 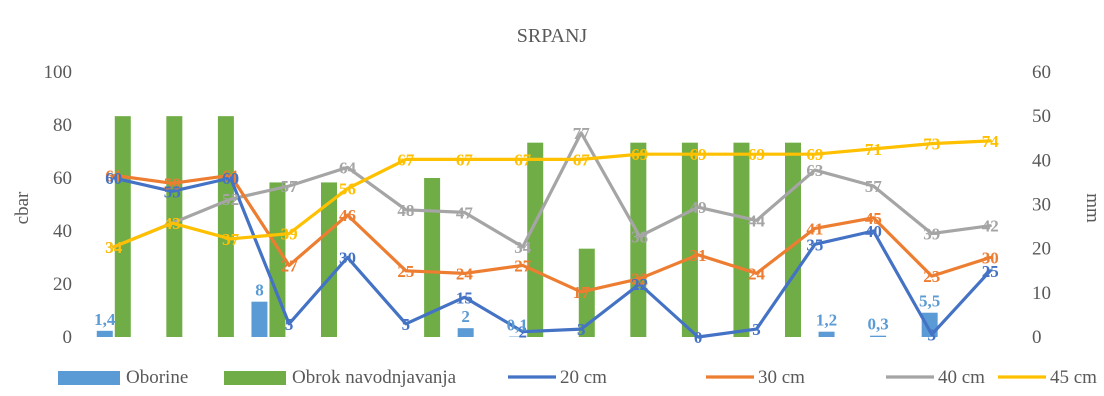 What do you see at coordinates (877, 324) in the screenshot?
I see `data-label-oborine: 0,3` at bounding box center [877, 324].